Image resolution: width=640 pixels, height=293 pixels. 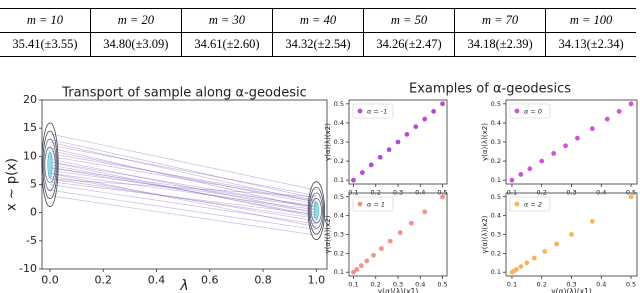 I want to click on cell: 34.32(±2.54), so click(x=317, y=44).